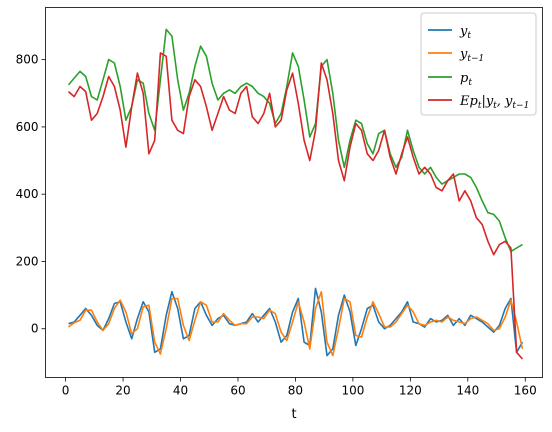  I want to click on x-tick-label: 140, so click(467, 391).